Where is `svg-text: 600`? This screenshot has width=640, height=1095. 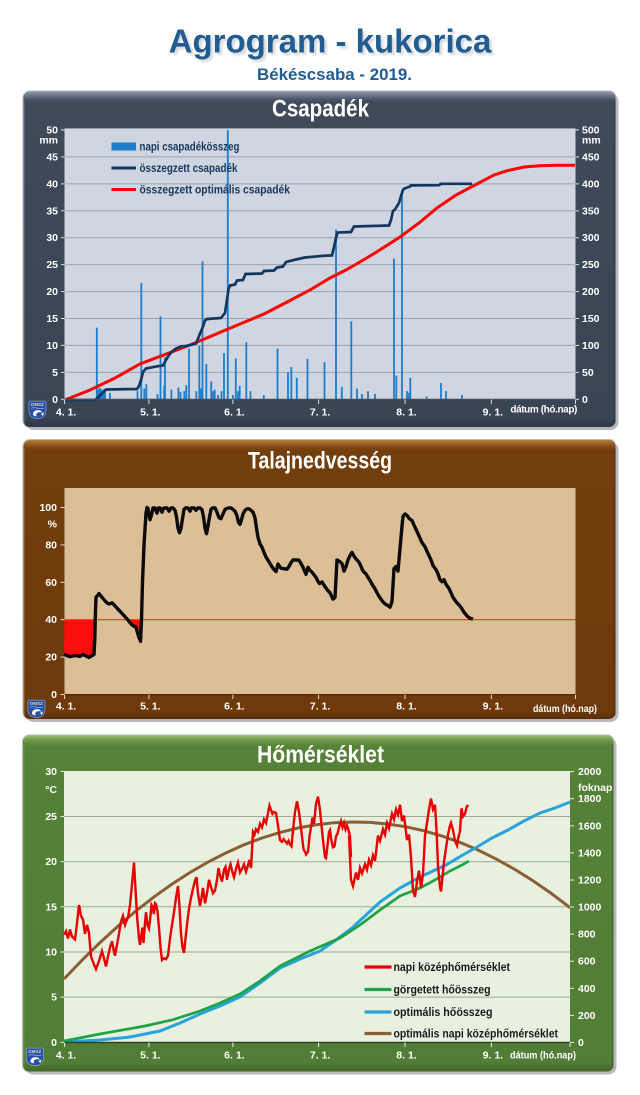
svg-text: 600 is located at coordinates (587, 962).